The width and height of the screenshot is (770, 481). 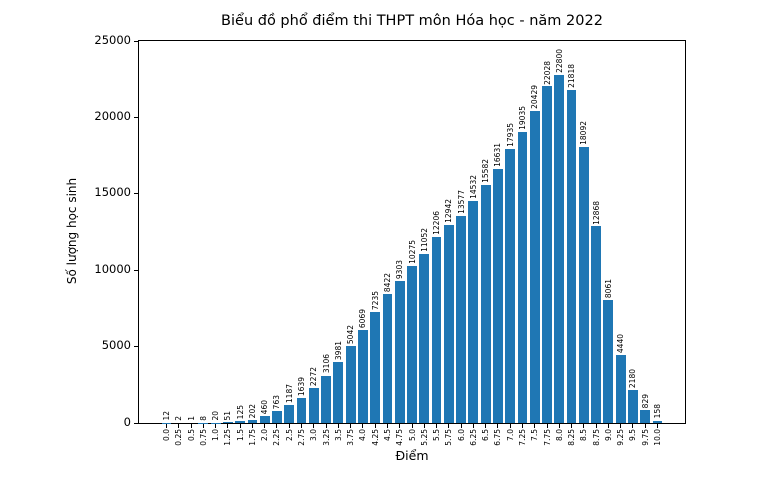 What do you see at coordinates (412, 252) in the screenshot?
I see `bar-value-label: 10275` at bounding box center [412, 252].